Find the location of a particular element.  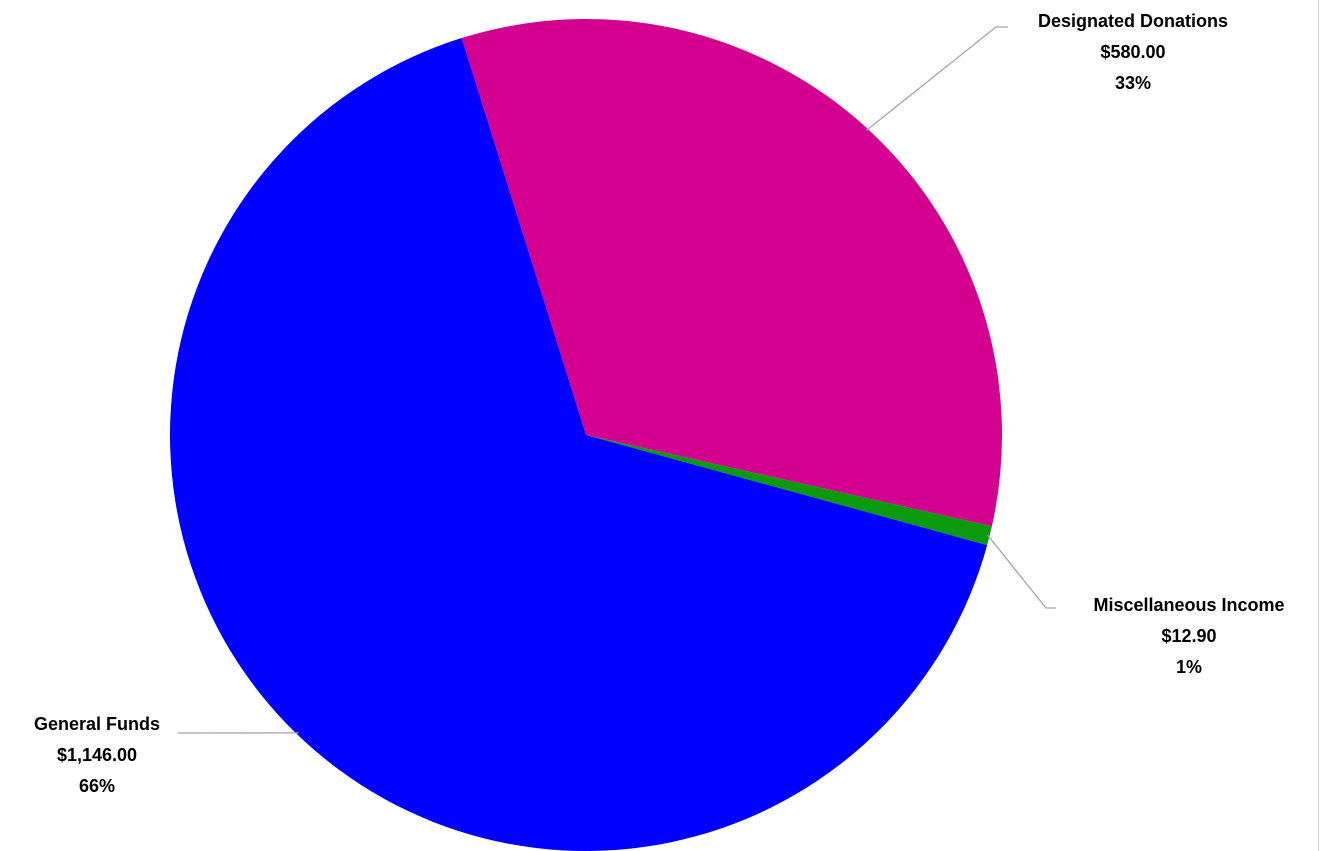

label-miscellaneous-income-percent: 1% is located at coordinates (1189, 667).